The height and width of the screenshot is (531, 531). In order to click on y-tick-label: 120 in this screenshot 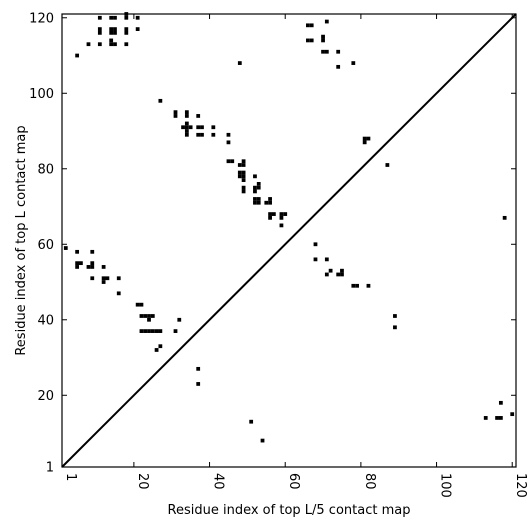, I will do `click(41, 18)`.